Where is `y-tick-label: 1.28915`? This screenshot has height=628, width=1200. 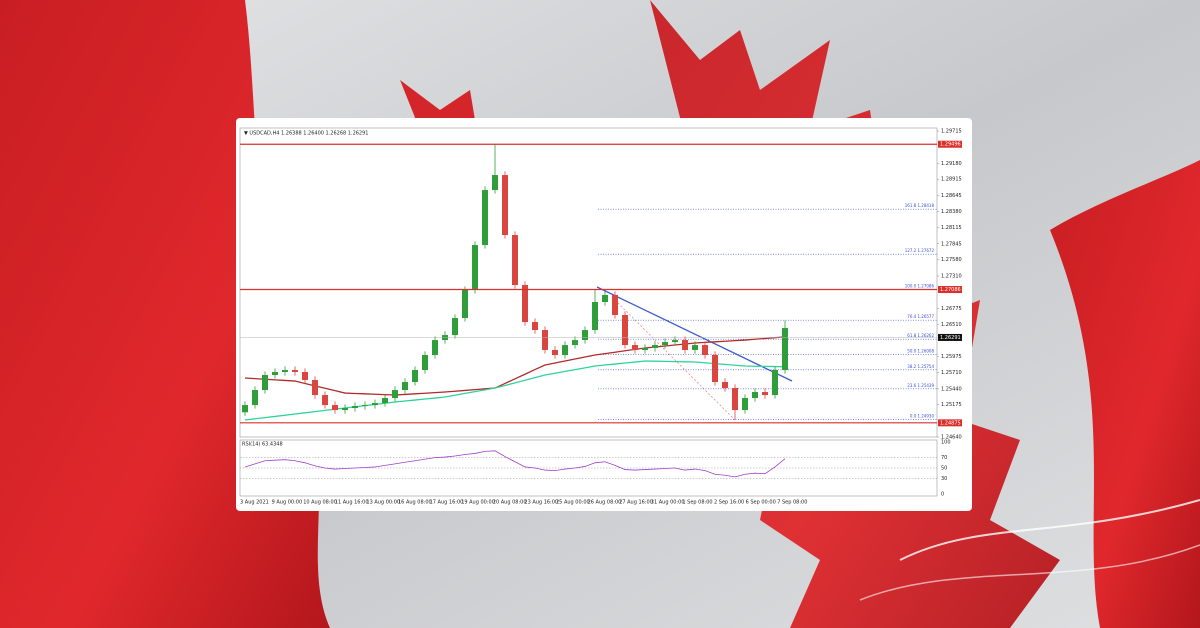
y-tick-label: 1.28915 is located at coordinates (951, 180).